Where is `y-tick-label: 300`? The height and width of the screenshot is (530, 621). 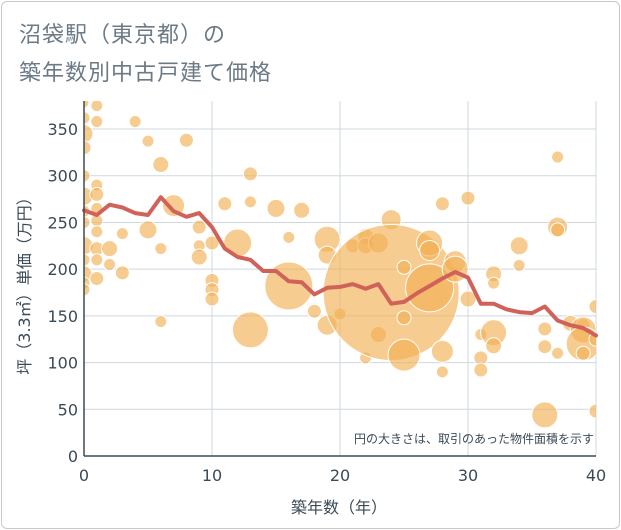
y-tick-label: 300 is located at coordinates (62, 176).